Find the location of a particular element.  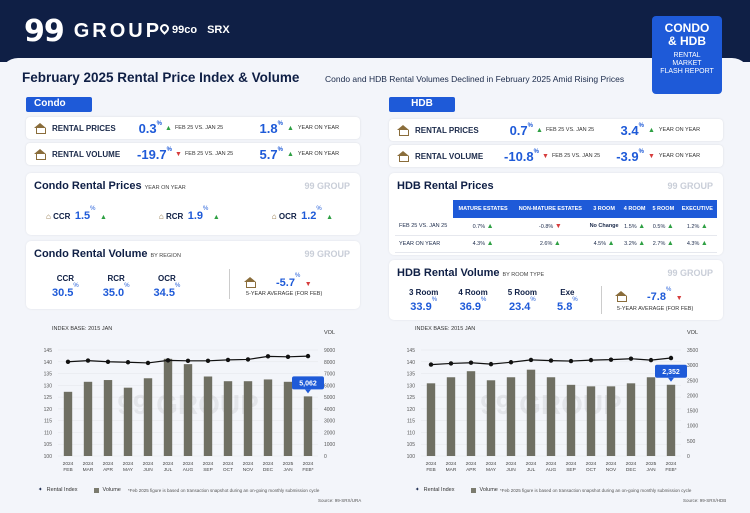

left-tick-label: 100 is located at coordinates (411, 457).